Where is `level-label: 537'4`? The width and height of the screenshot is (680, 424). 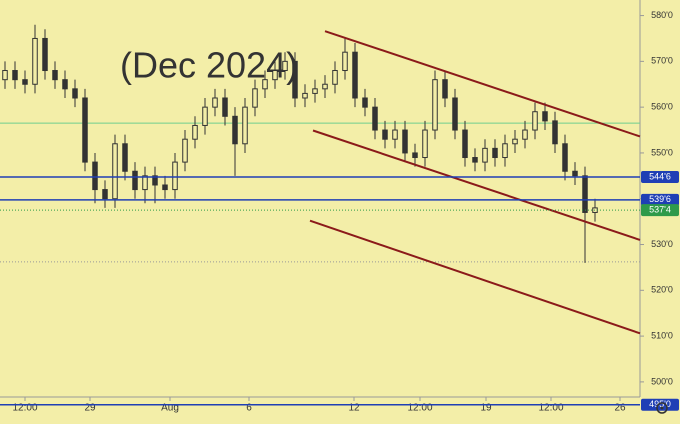 level-label: 537'4 is located at coordinates (660, 210).